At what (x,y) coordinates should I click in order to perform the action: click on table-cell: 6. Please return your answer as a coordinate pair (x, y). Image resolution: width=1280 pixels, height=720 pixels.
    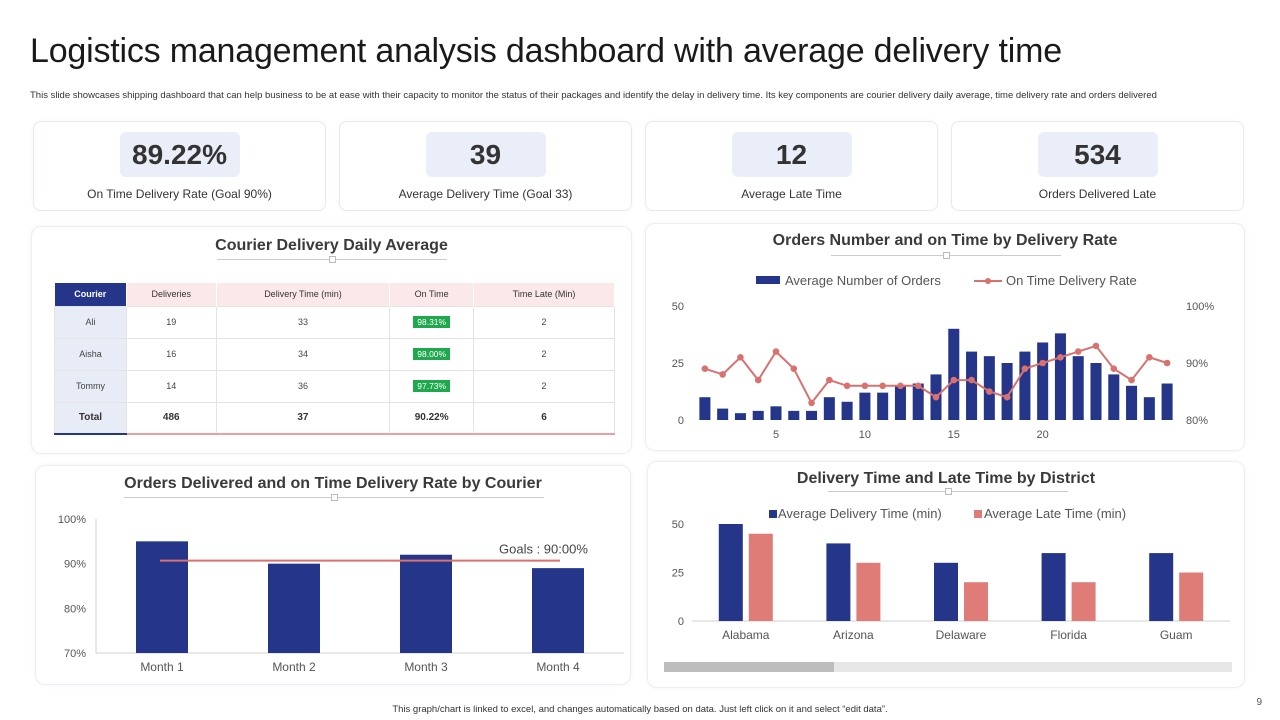
    Looking at the image, I should click on (544, 418).